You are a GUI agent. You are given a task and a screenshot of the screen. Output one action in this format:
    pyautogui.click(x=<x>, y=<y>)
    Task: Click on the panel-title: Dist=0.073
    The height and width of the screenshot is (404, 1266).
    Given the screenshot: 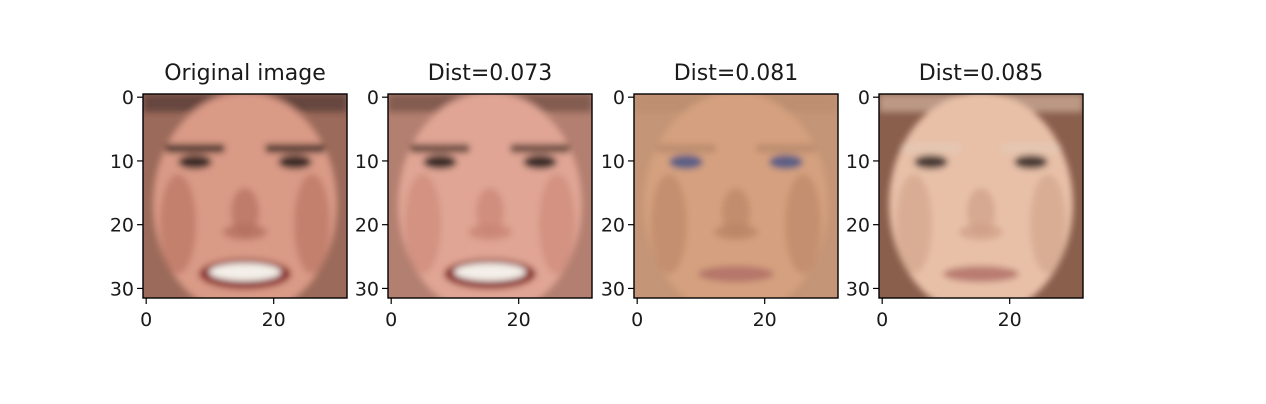 What is the action you would take?
    pyautogui.click(x=490, y=73)
    